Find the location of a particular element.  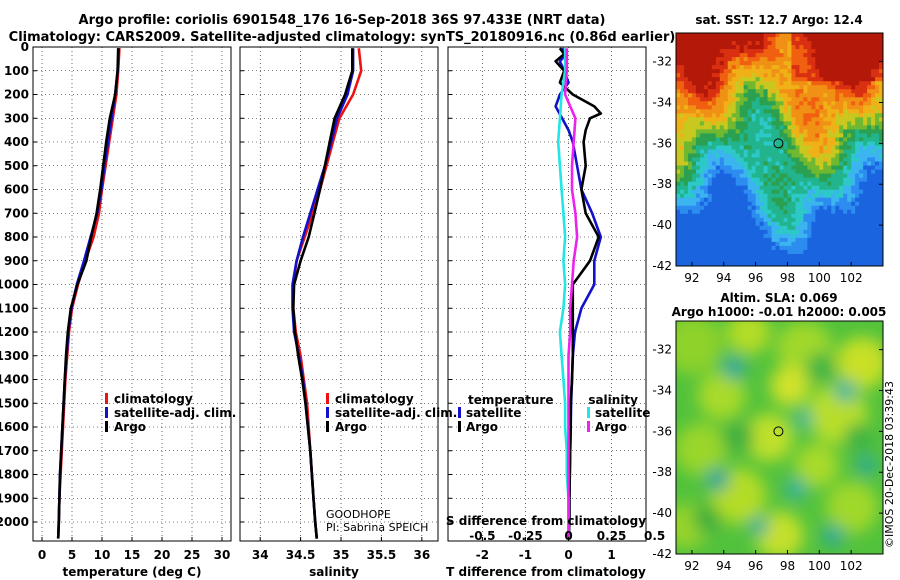

depth-tick-label: 200 is located at coordinates (16, 95).